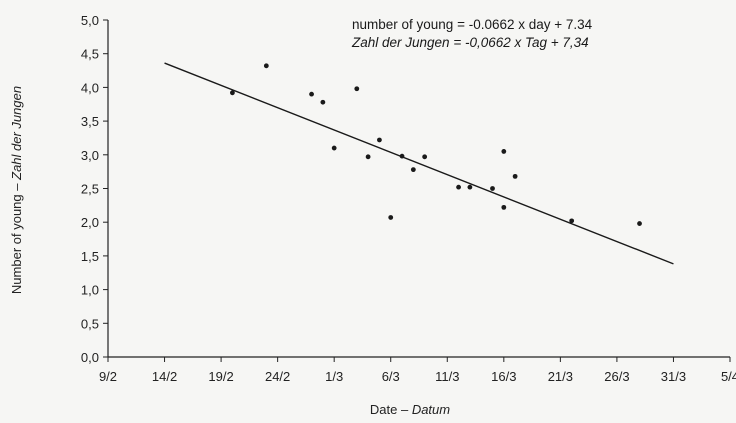 The width and height of the screenshot is (736, 423). What do you see at coordinates (447, 376) in the screenshot?
I see `x-tick-label: 11/3` at bounding box center [447, 376].